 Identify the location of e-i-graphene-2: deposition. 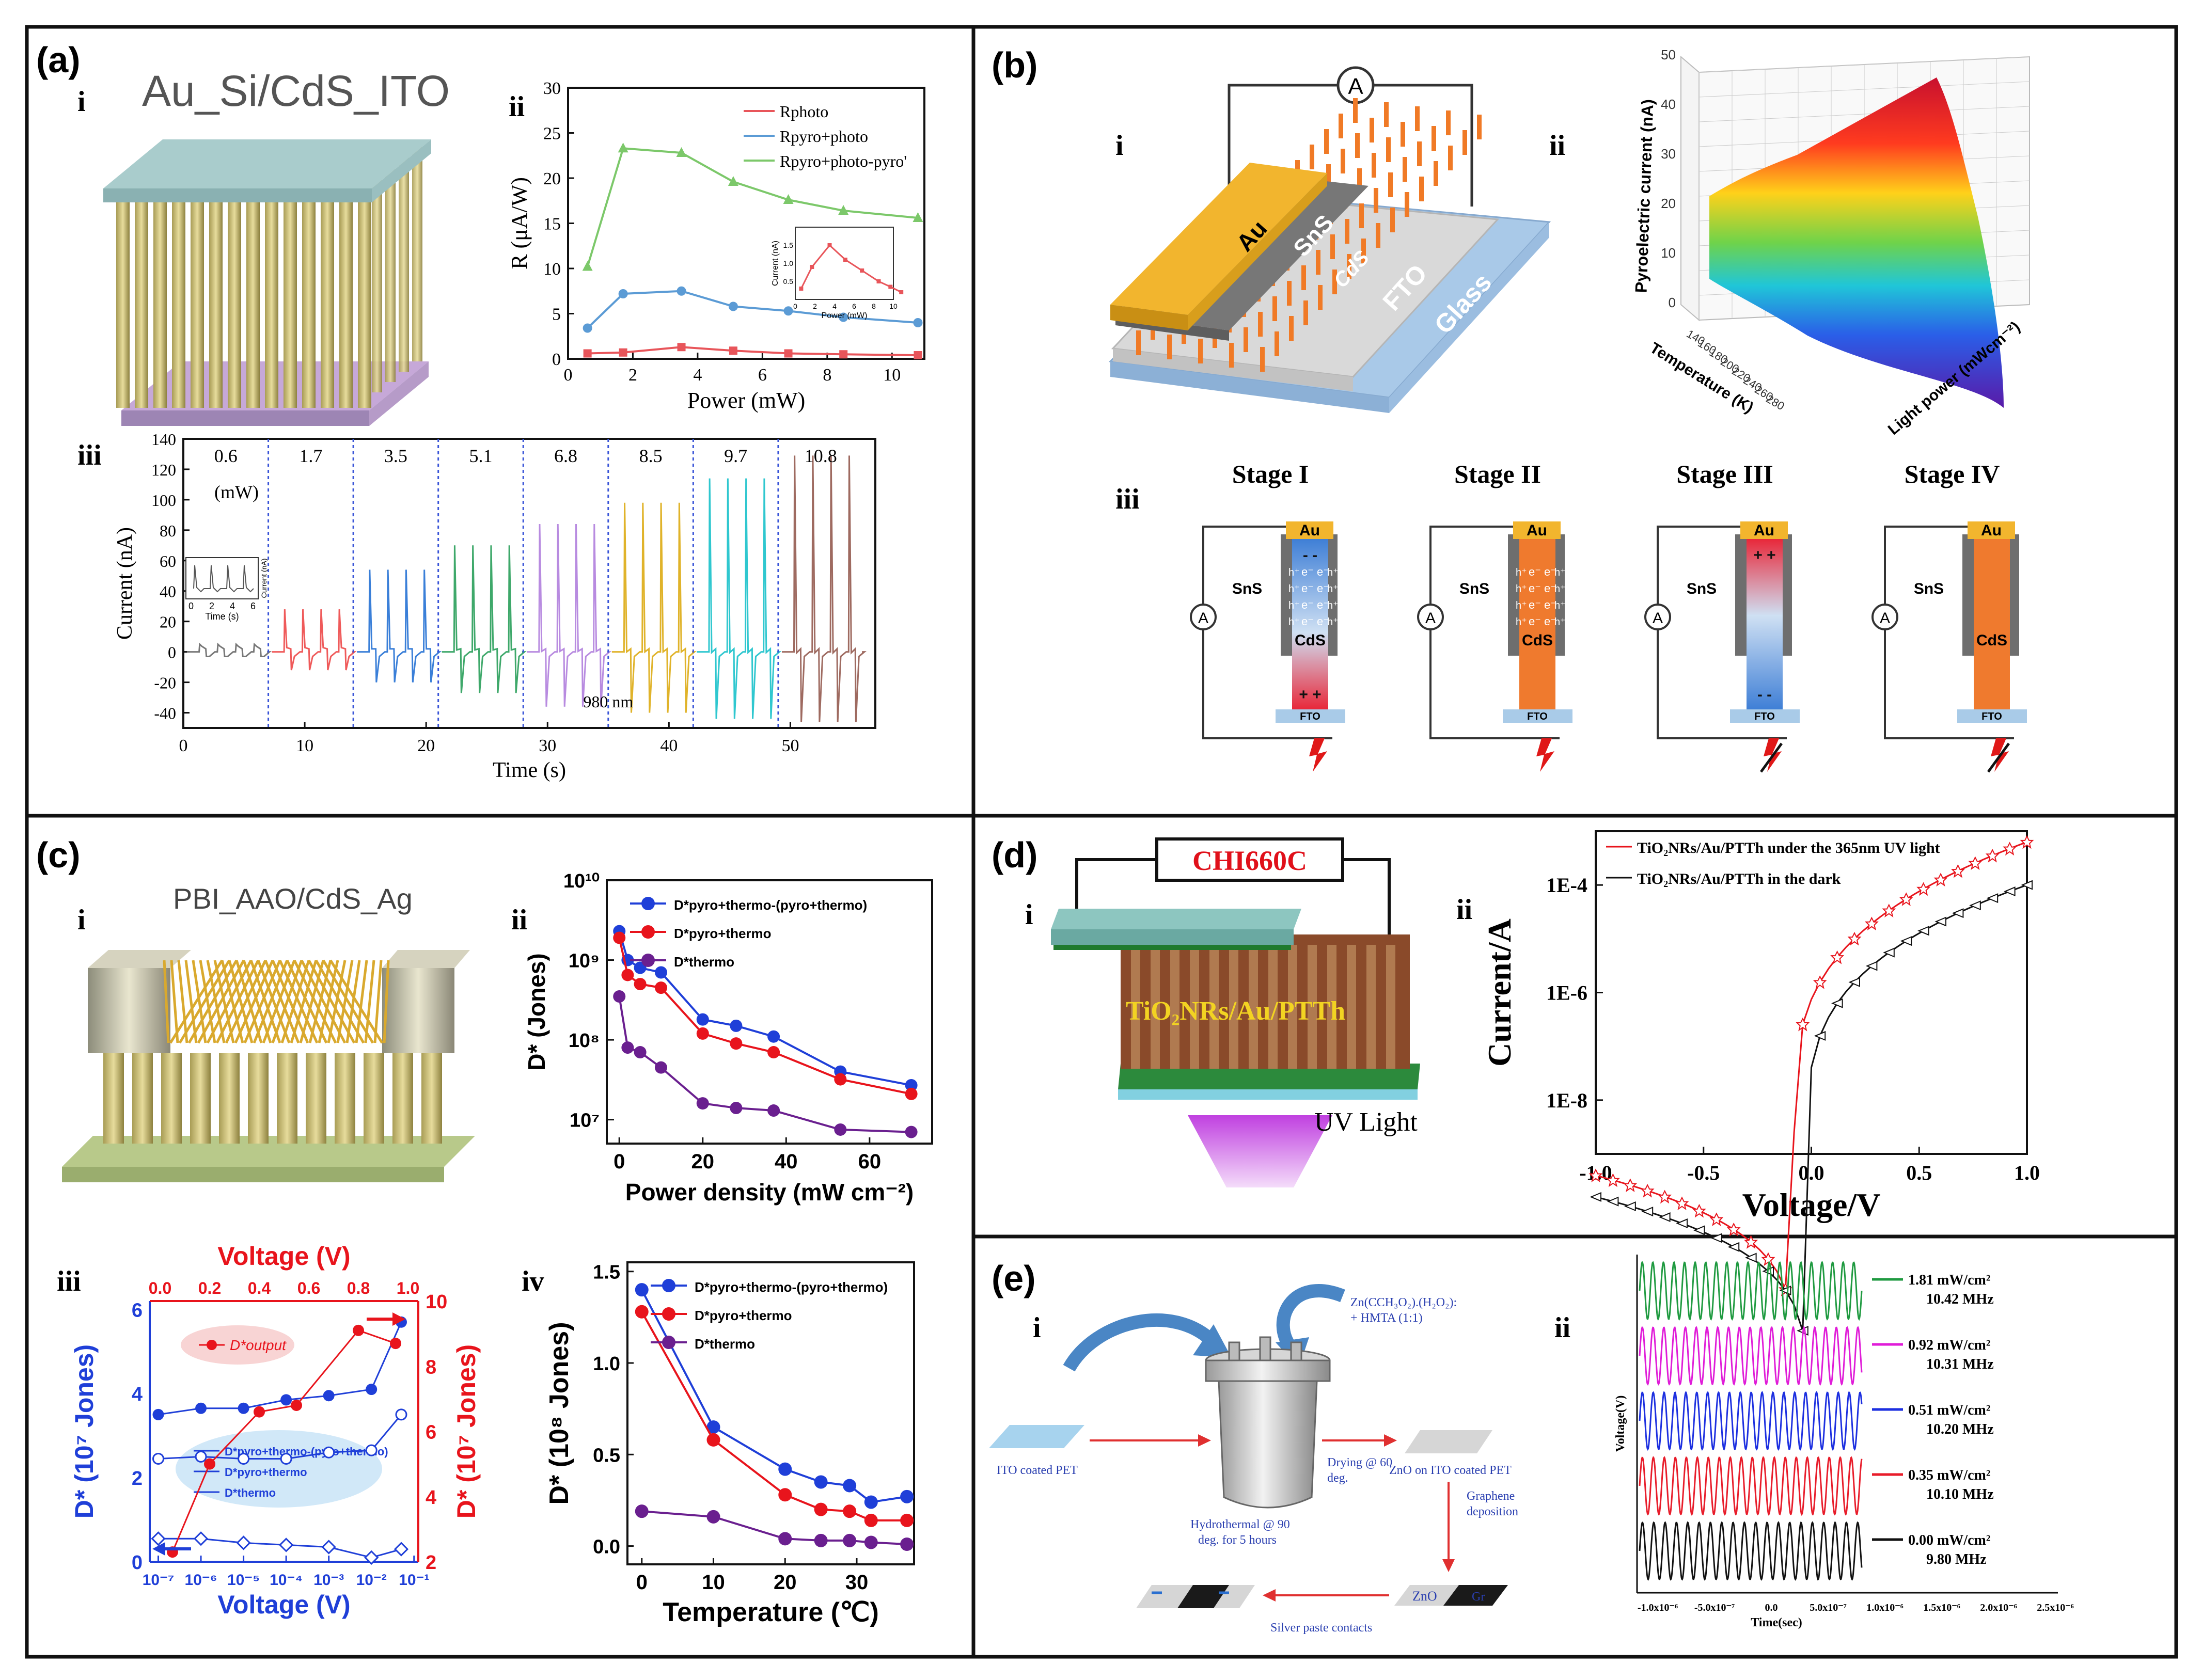
(1492, 1511).